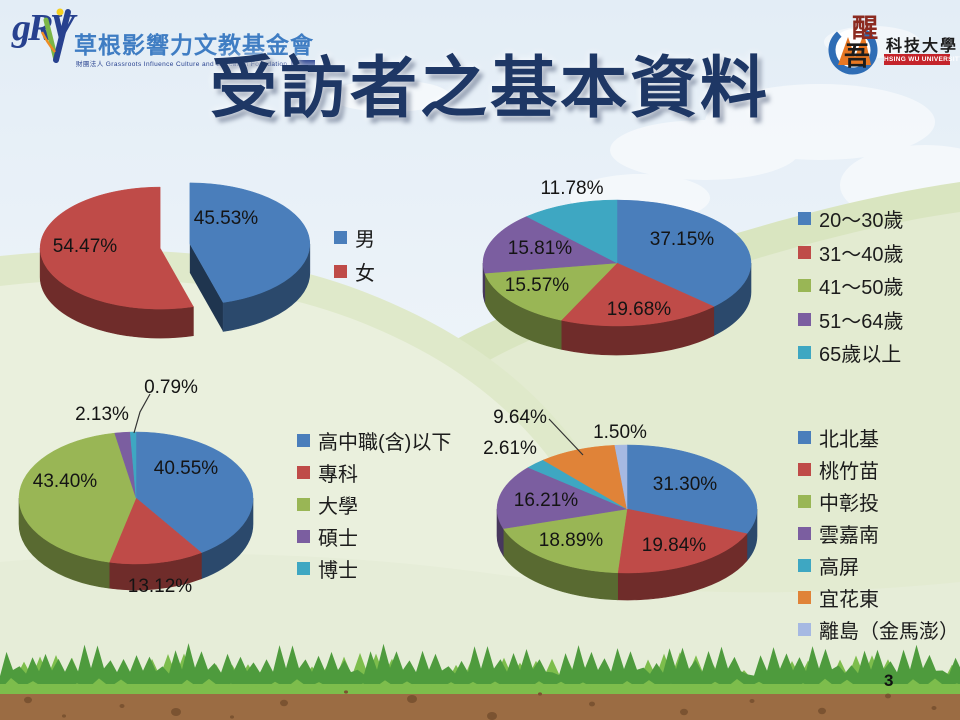 Image resolution: width=960 pixels, height=720 pixels. I want to click on pie-region-value-label: 16.21%, so click(546, 500).